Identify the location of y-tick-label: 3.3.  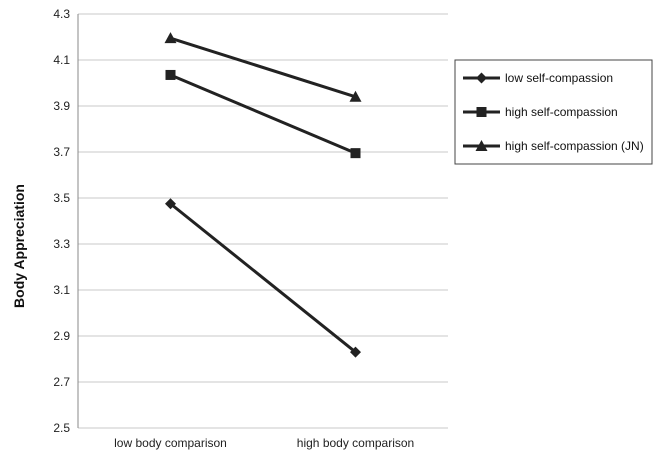
(61, 244).